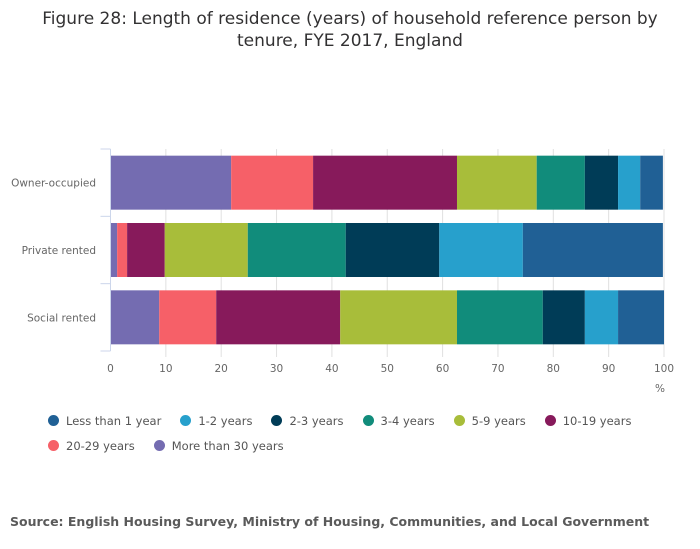 The height and width of the screenshot is (549, 700). Describe the element at coordinates (110, 369) in the screenshot. I see `x-tick-label: 0` at that location.